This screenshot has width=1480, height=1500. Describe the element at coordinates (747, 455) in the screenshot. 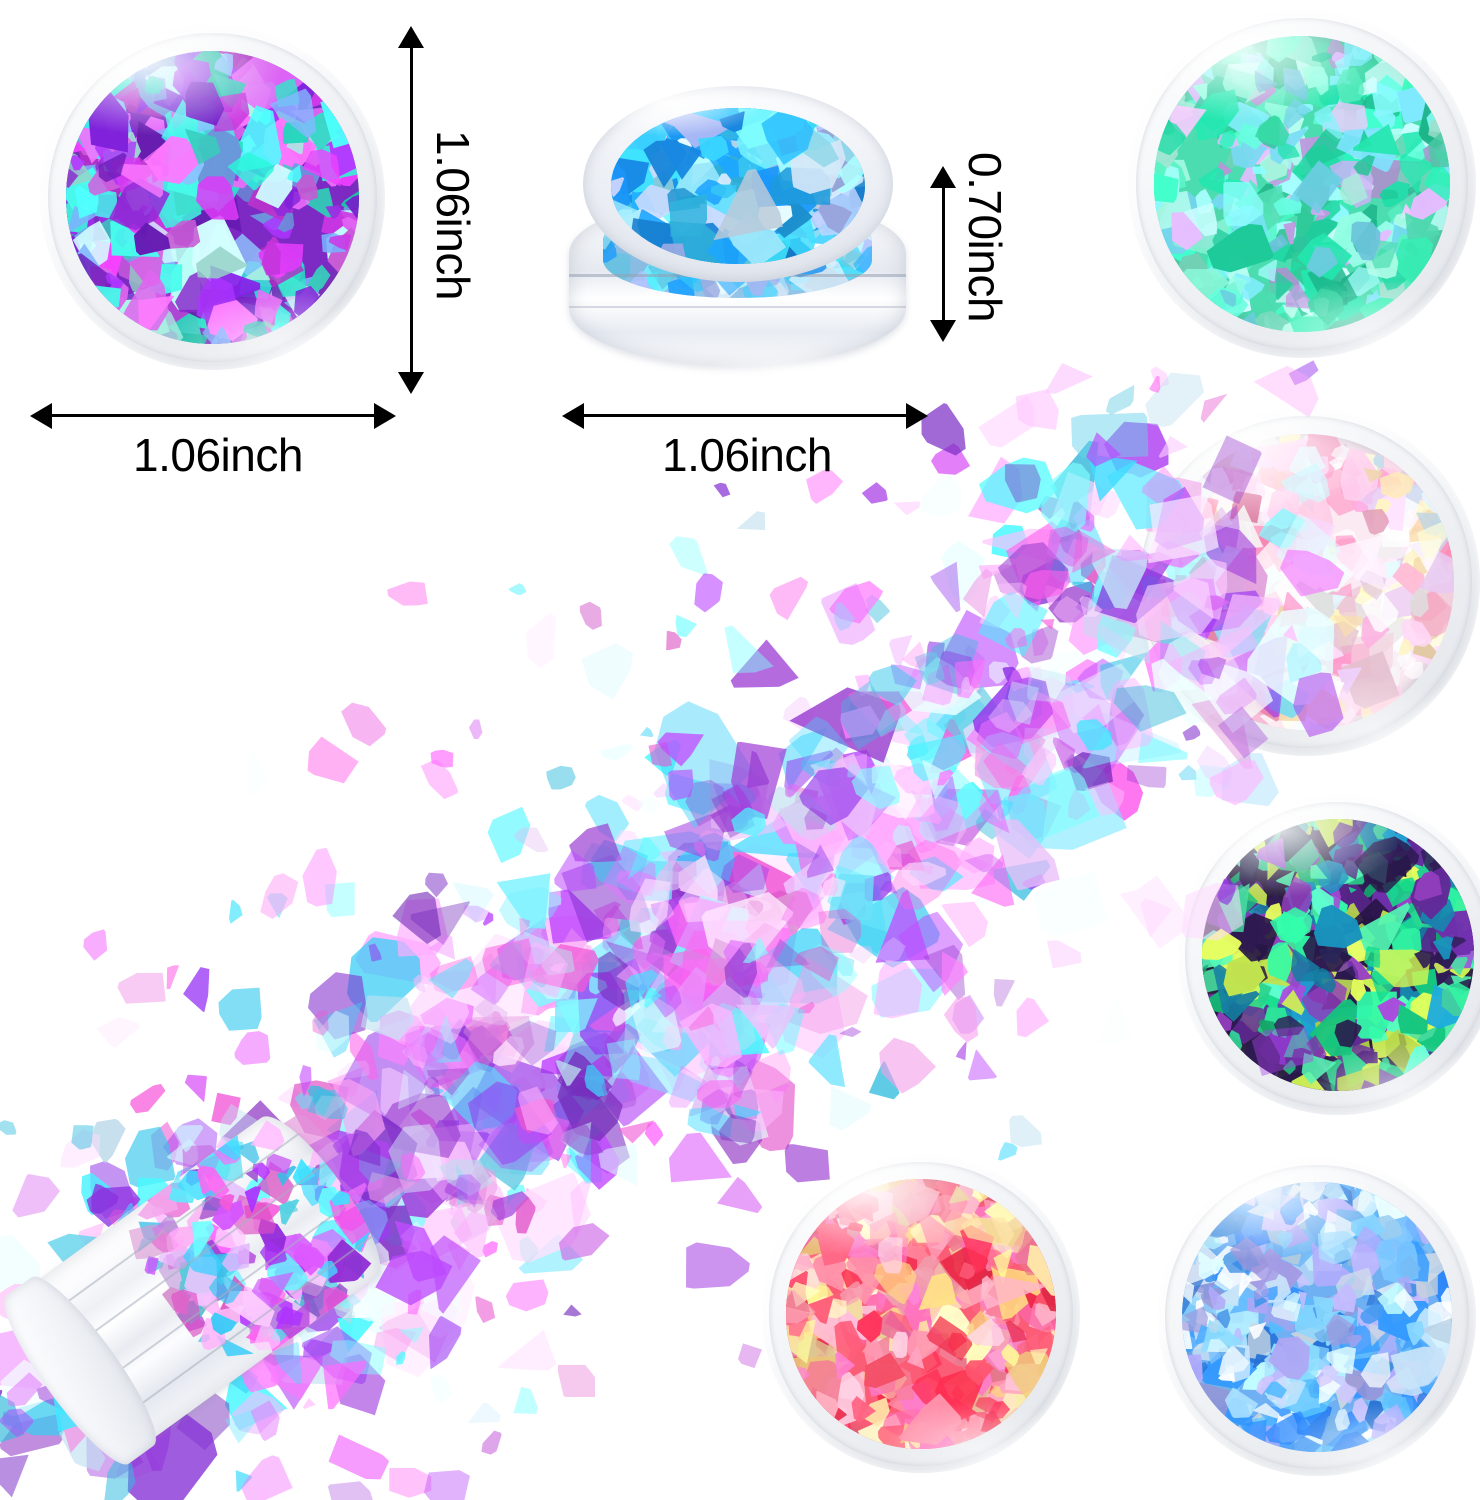

I see `dimension-label-jar2-width: 1.06inch` at that location.